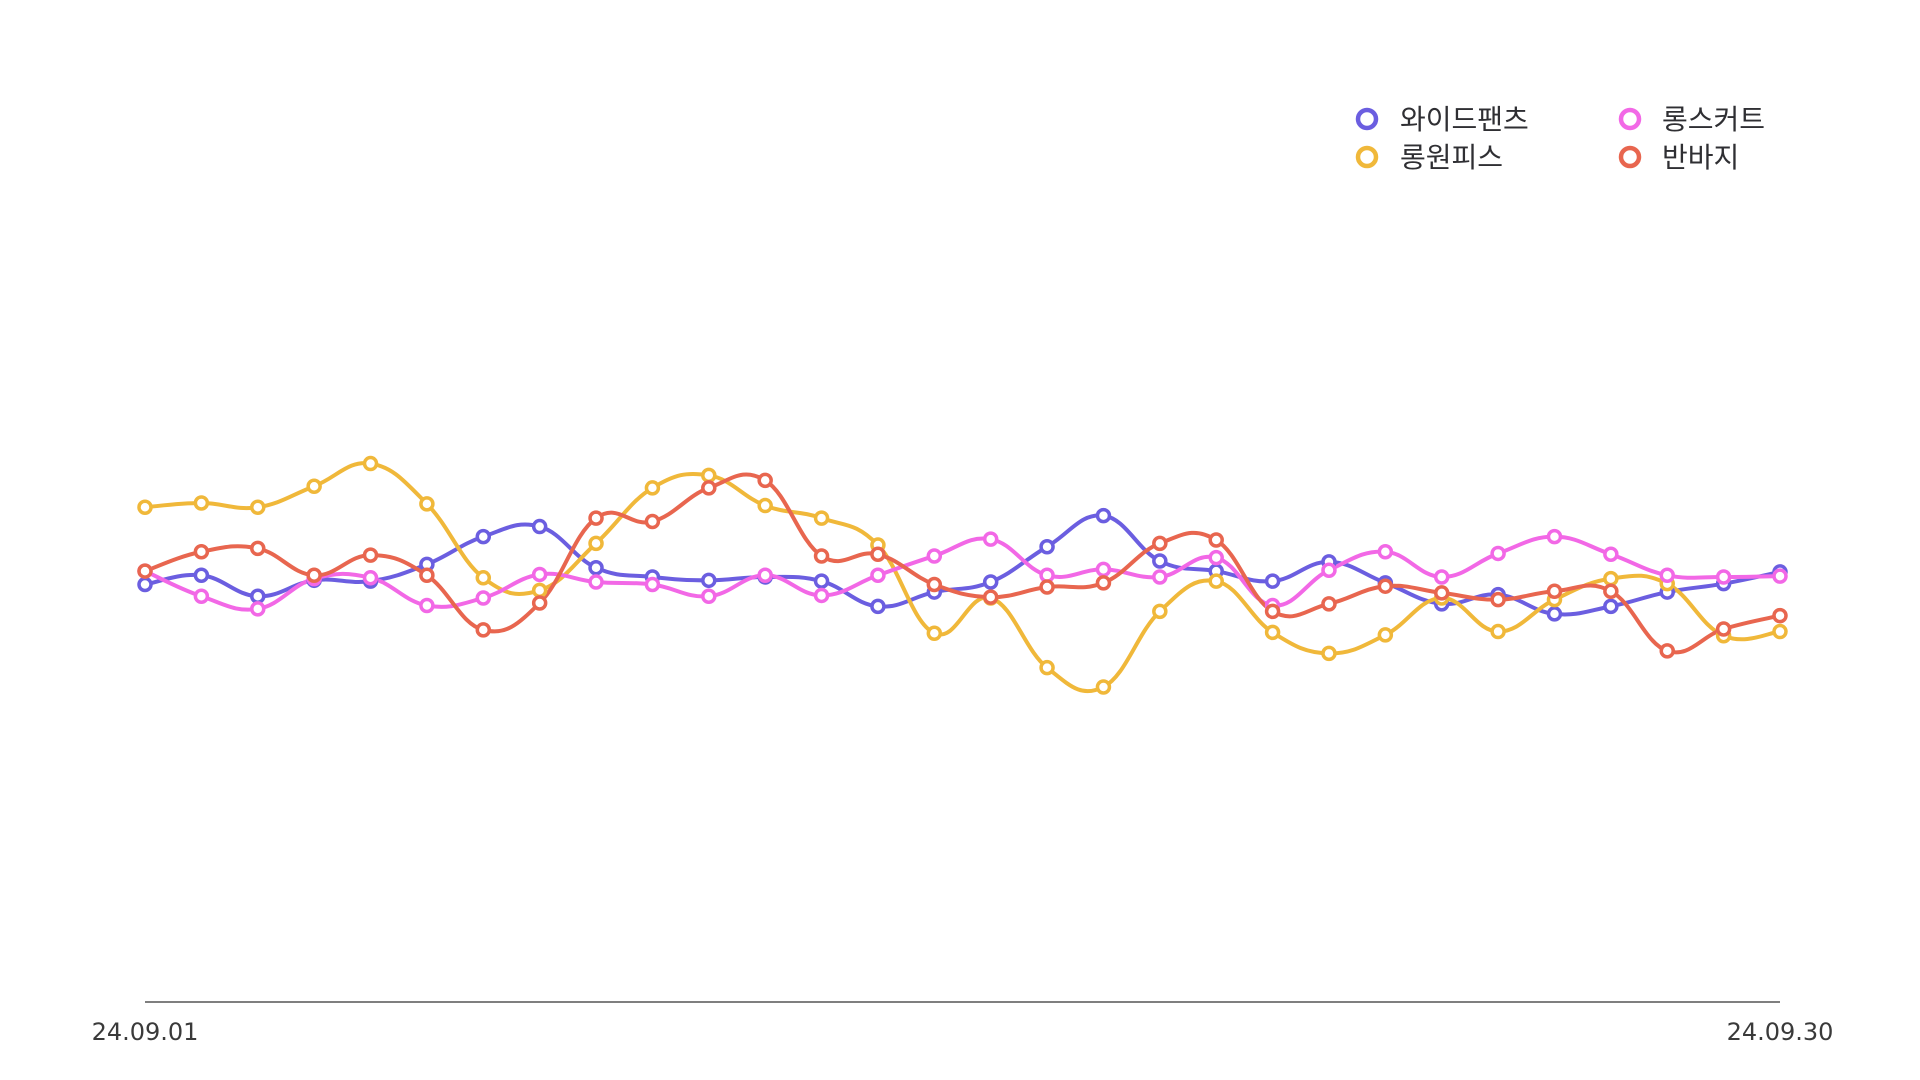  I want to click on data-point-series-3-24.09.05, so click(370, 555).